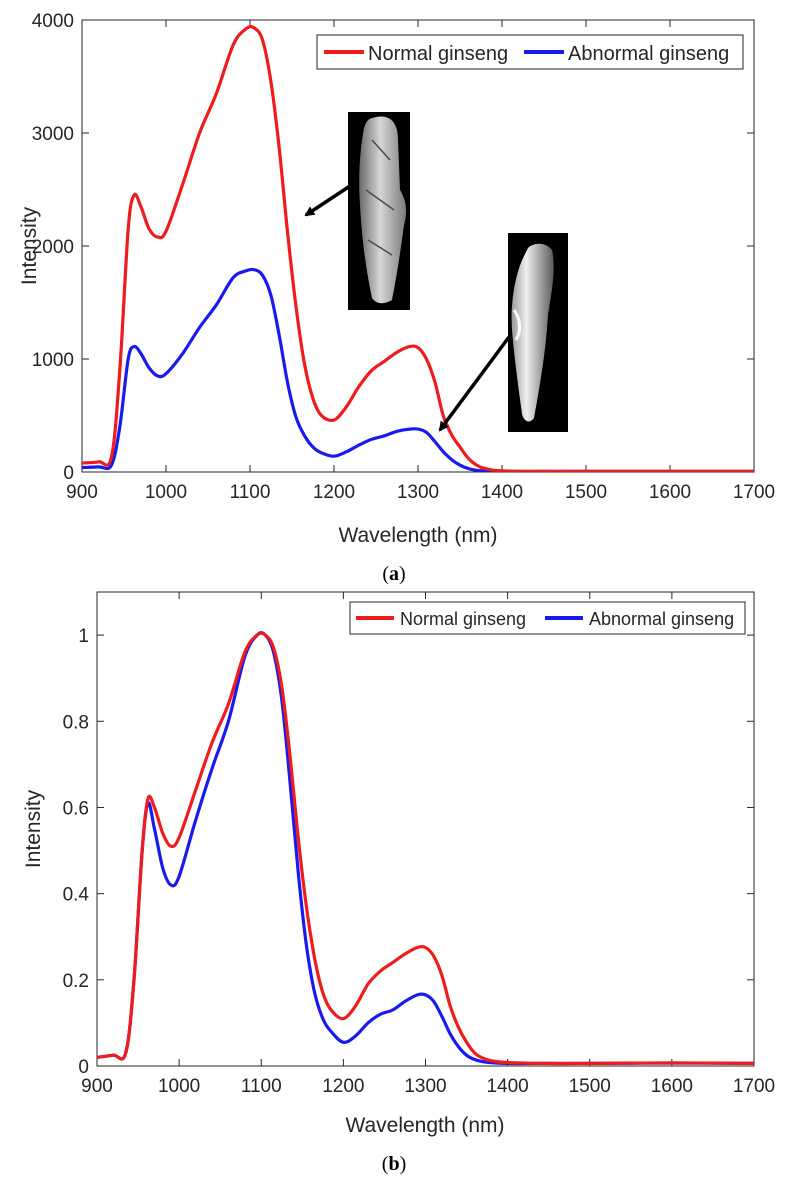  What do you see at coordinates (53, 21) in the screenshot?
I see `y-tick-label: 4000` at bounding box center [53, 21].